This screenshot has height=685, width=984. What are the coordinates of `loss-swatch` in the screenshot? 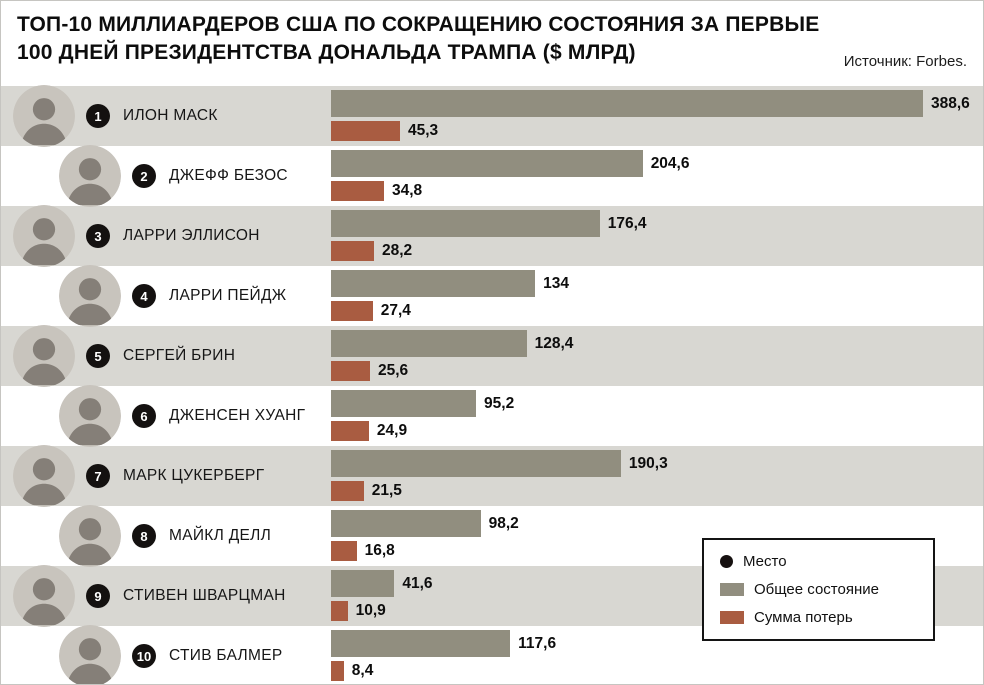 It's located at (732, 617).